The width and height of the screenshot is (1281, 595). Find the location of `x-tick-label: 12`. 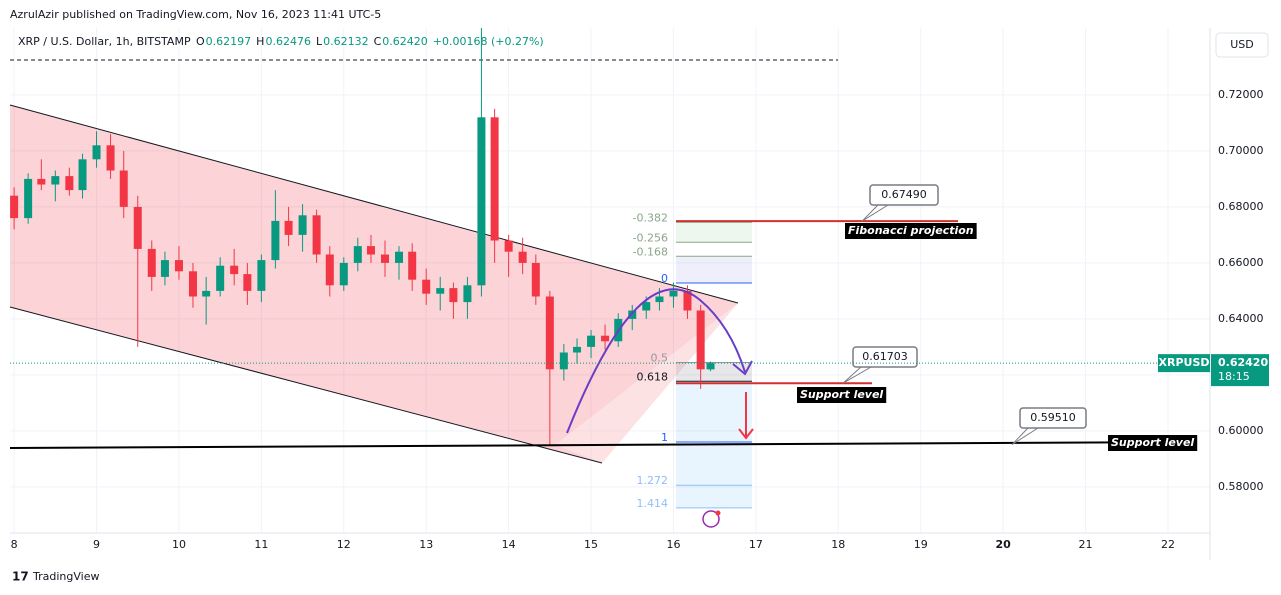

x-tick-label: 12 is located at coordinates (344, 544).